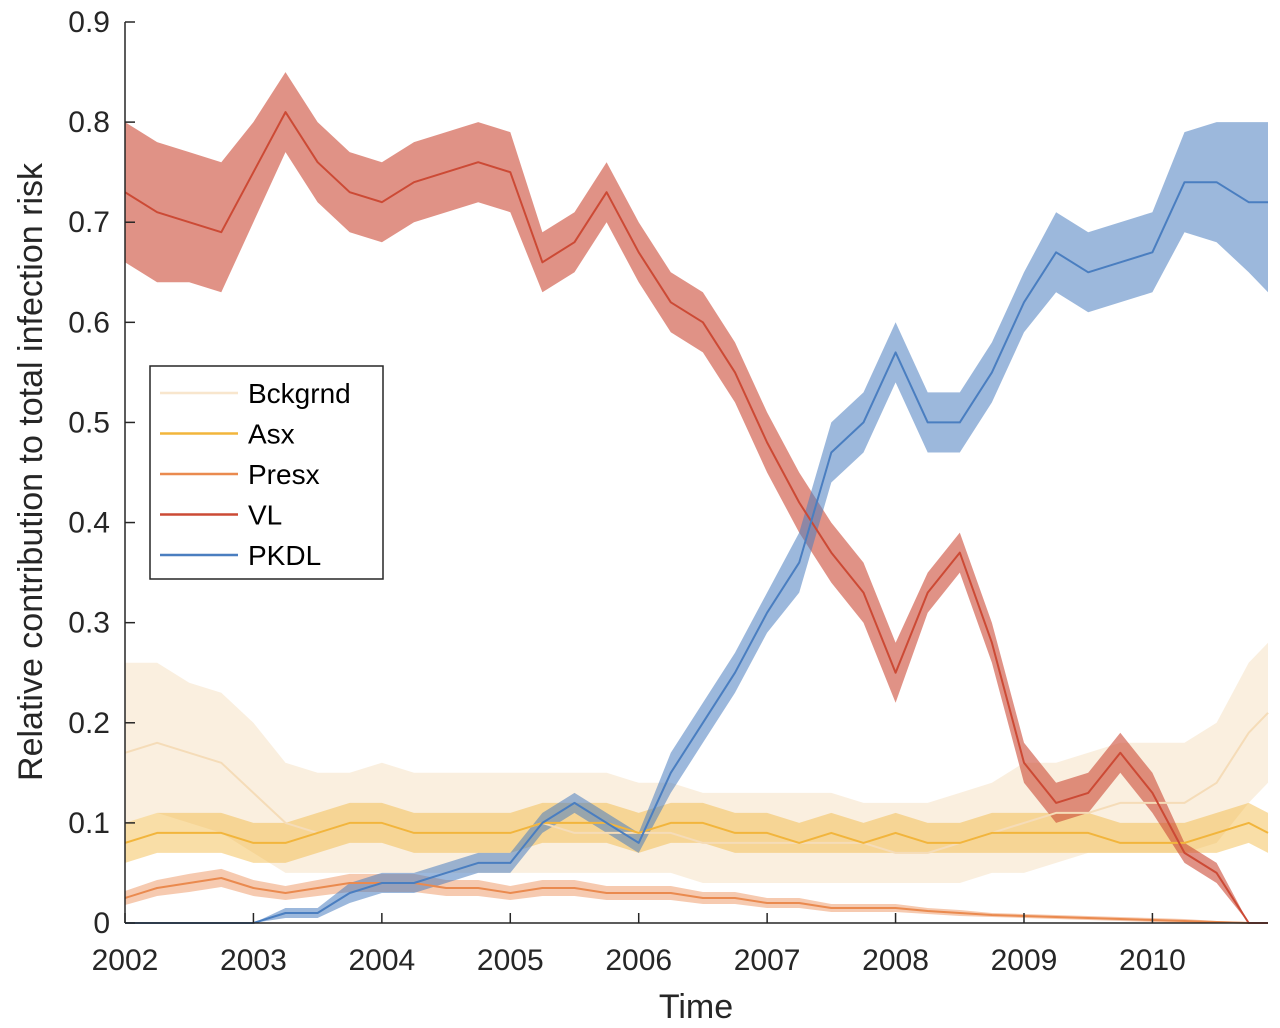  What do you see at coordinates (1024, 960) in the screenshot?
I see `x-tick-label: 2009` at bounding box center [1024, 960].